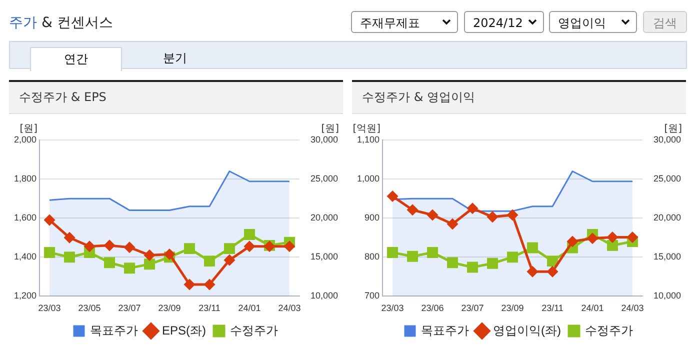  What do you see at coordinates (184, 330) in the screenshot?
I see `legend-label: EPS(좌)` at bounding box center [184, 330].